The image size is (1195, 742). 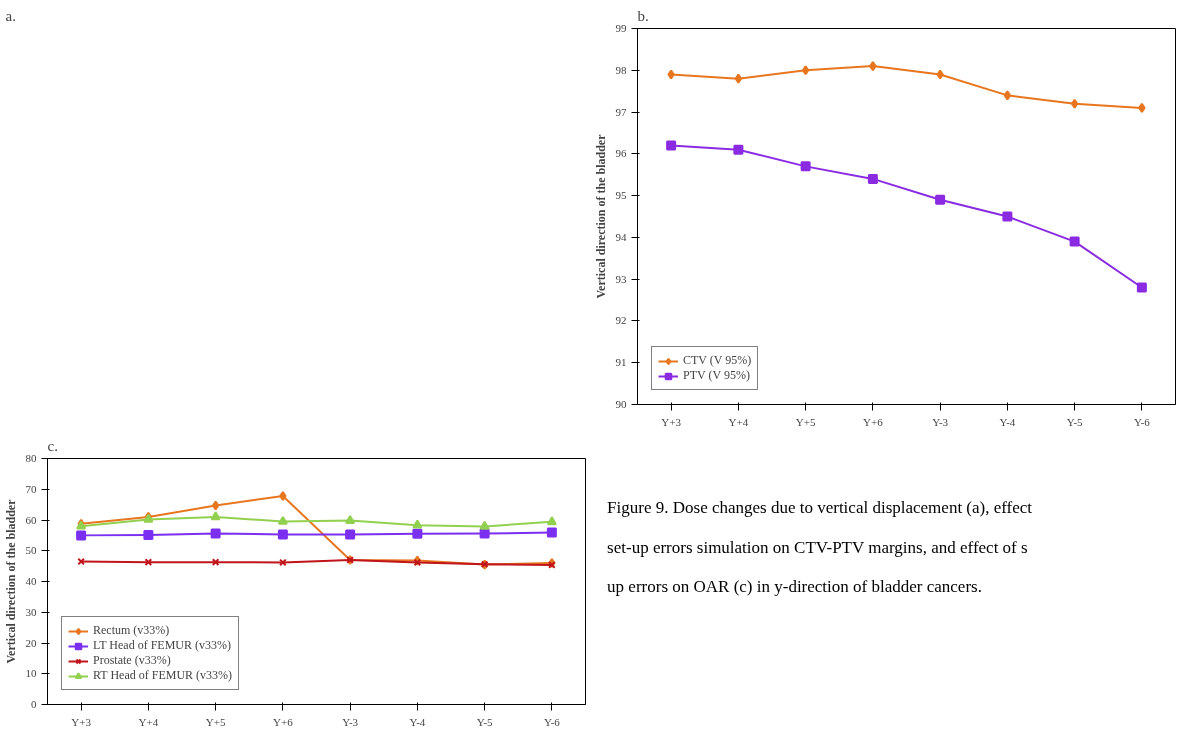 What do you see at coordinates (31, 642) in the screenshot?
I see `y-tick-label: 20` at bounding box center [31, 642].